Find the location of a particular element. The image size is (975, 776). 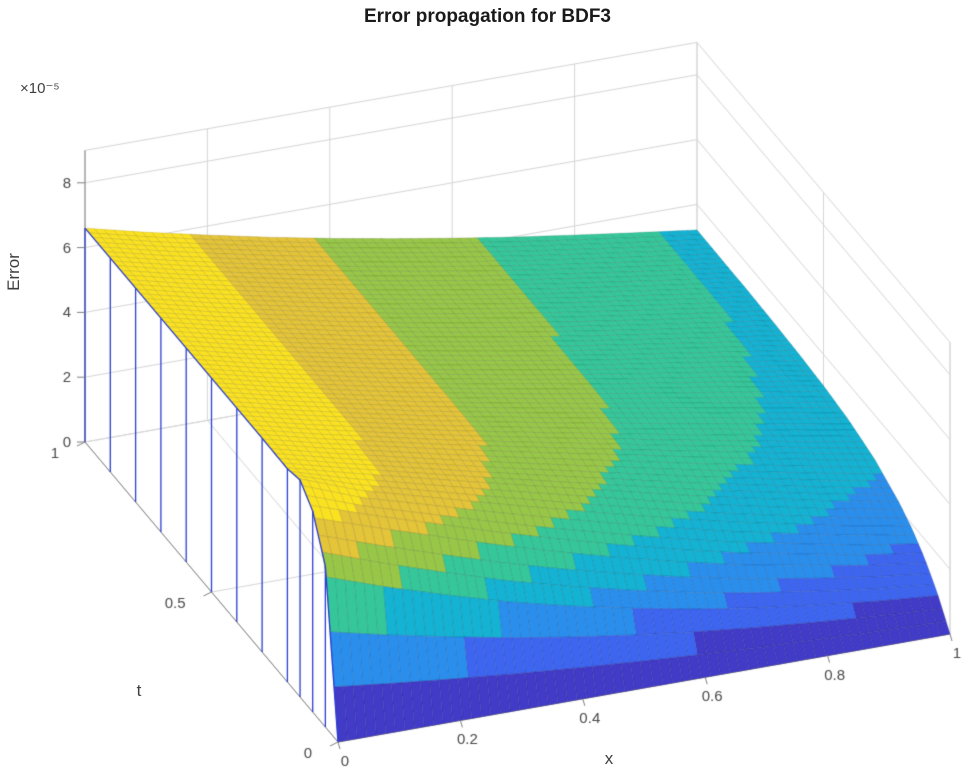

t-axis-label: t is located at coordinates (139, 690).